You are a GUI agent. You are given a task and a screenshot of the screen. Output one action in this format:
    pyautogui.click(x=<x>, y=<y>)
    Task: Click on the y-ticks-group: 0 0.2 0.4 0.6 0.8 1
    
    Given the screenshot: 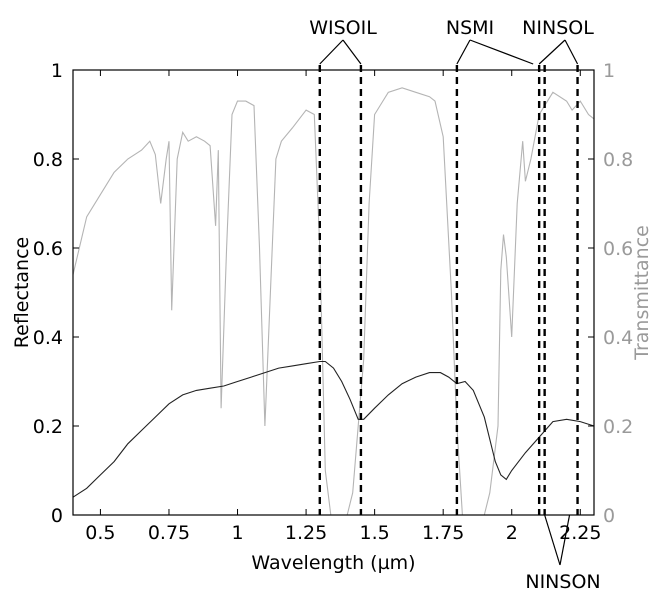 What is the action you would take?
    pyautogui.click(x=56, y=293)
    